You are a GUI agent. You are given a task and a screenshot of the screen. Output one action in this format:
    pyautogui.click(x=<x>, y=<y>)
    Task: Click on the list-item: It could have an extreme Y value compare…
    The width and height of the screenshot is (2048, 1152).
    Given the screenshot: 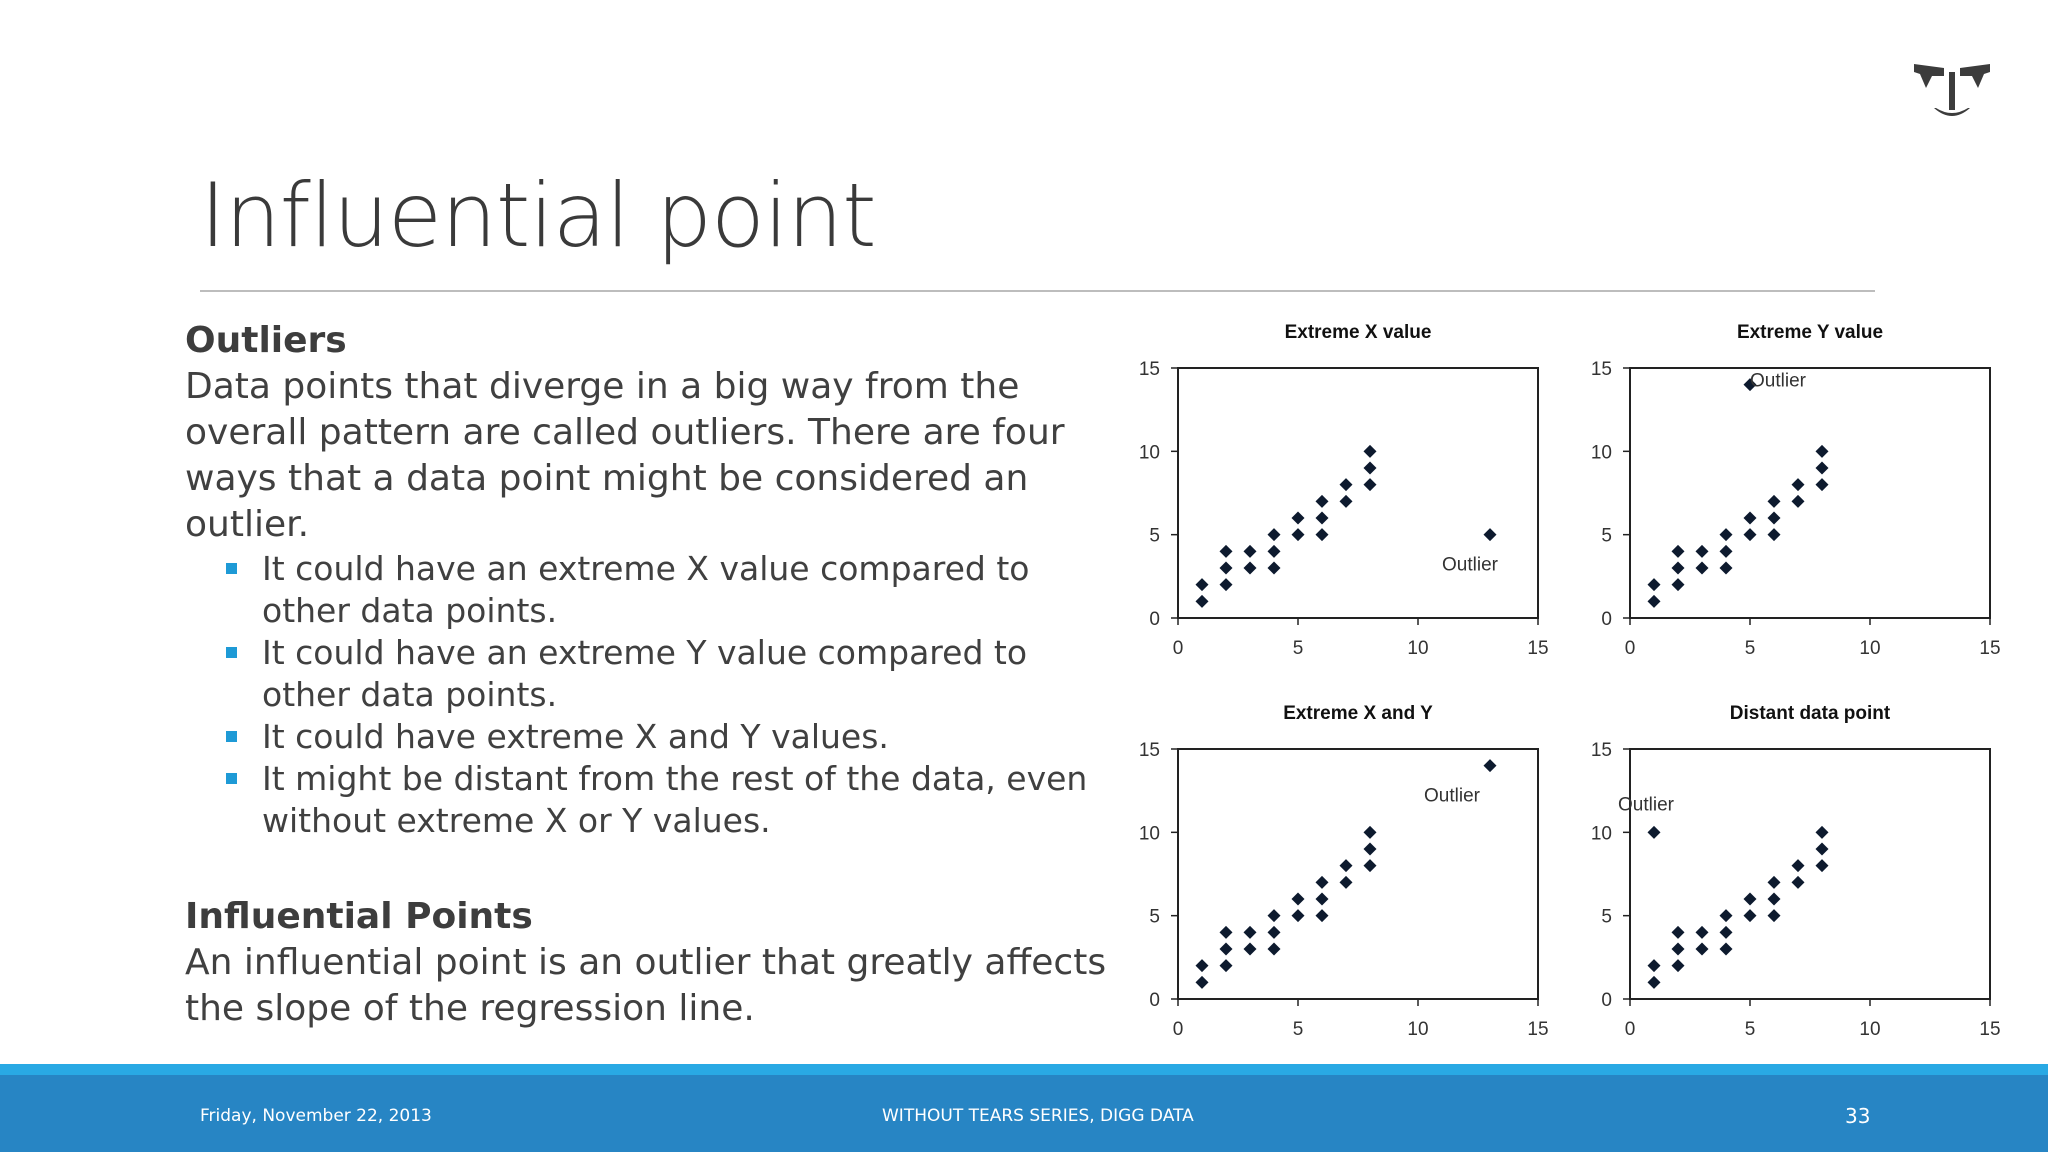 What is the action you would take?
    pyautogui.click(x=670, y=674)
    